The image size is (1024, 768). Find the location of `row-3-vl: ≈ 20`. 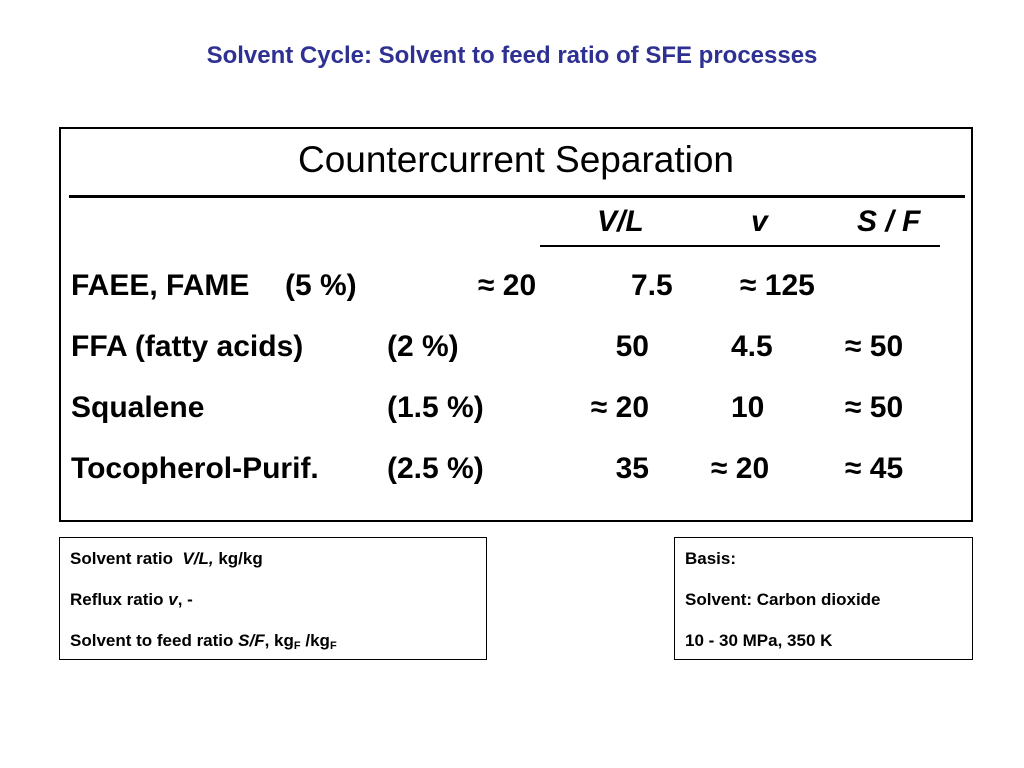

row-3-vl: ≈ 20 is located at coordinates (619, 407).